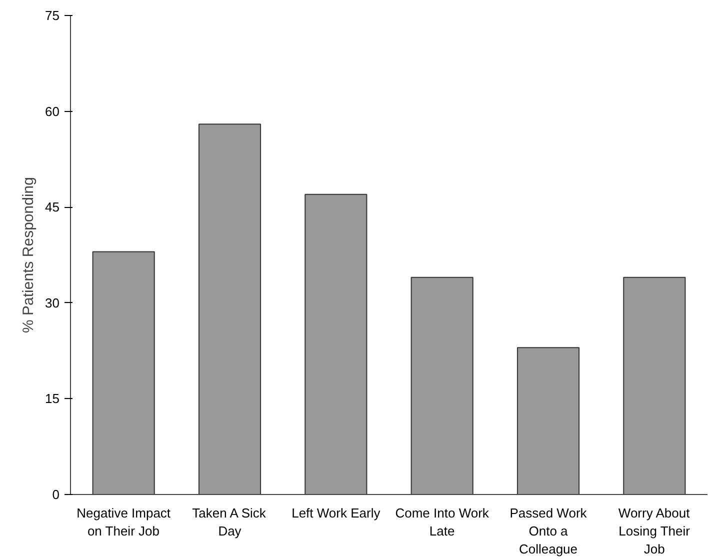 The width and height of the screenshot is (717, 559). I want to click on x-tick-label: Taken A Sick Day, so click(229, 522).